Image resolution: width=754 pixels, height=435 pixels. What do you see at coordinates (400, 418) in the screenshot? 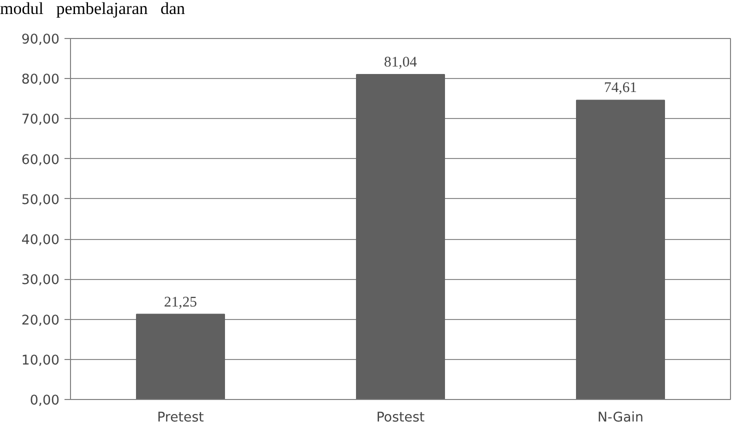
I see `x-tick-label: Postest` at bounding box center [400, 418].